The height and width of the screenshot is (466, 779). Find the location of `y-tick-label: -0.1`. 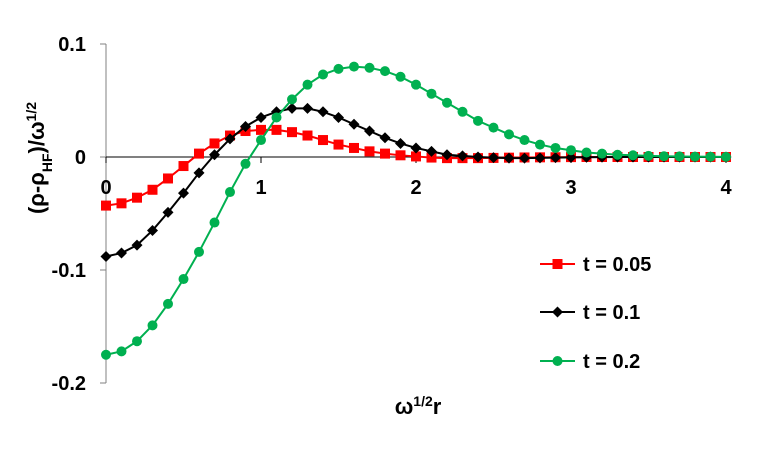

y-tick-label: -0.1 is located at coordinates (69, 271).